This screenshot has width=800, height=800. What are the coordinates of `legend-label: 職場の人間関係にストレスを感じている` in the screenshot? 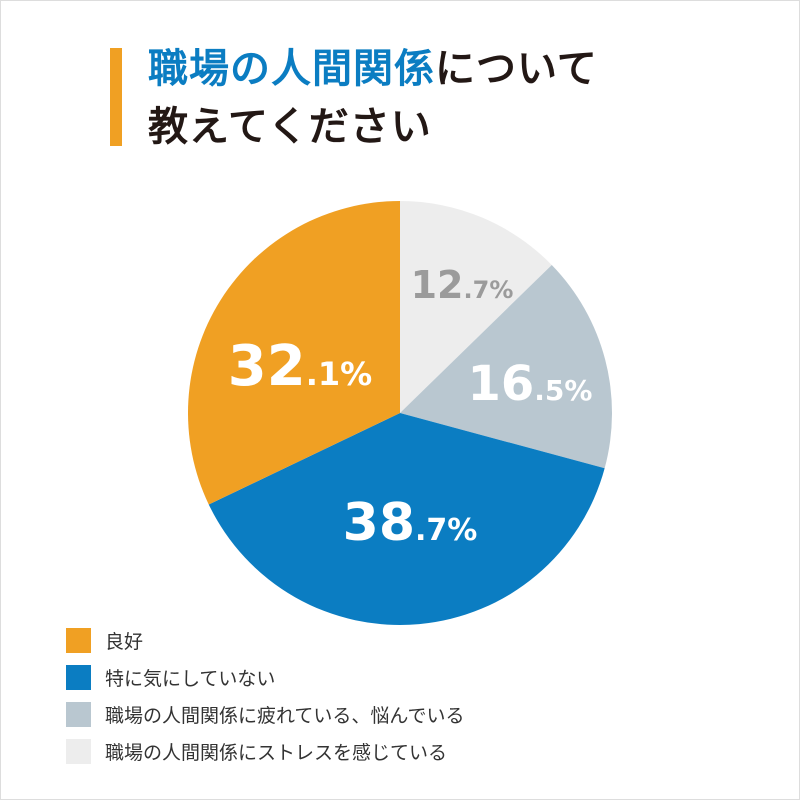 It's located at (276, 753).